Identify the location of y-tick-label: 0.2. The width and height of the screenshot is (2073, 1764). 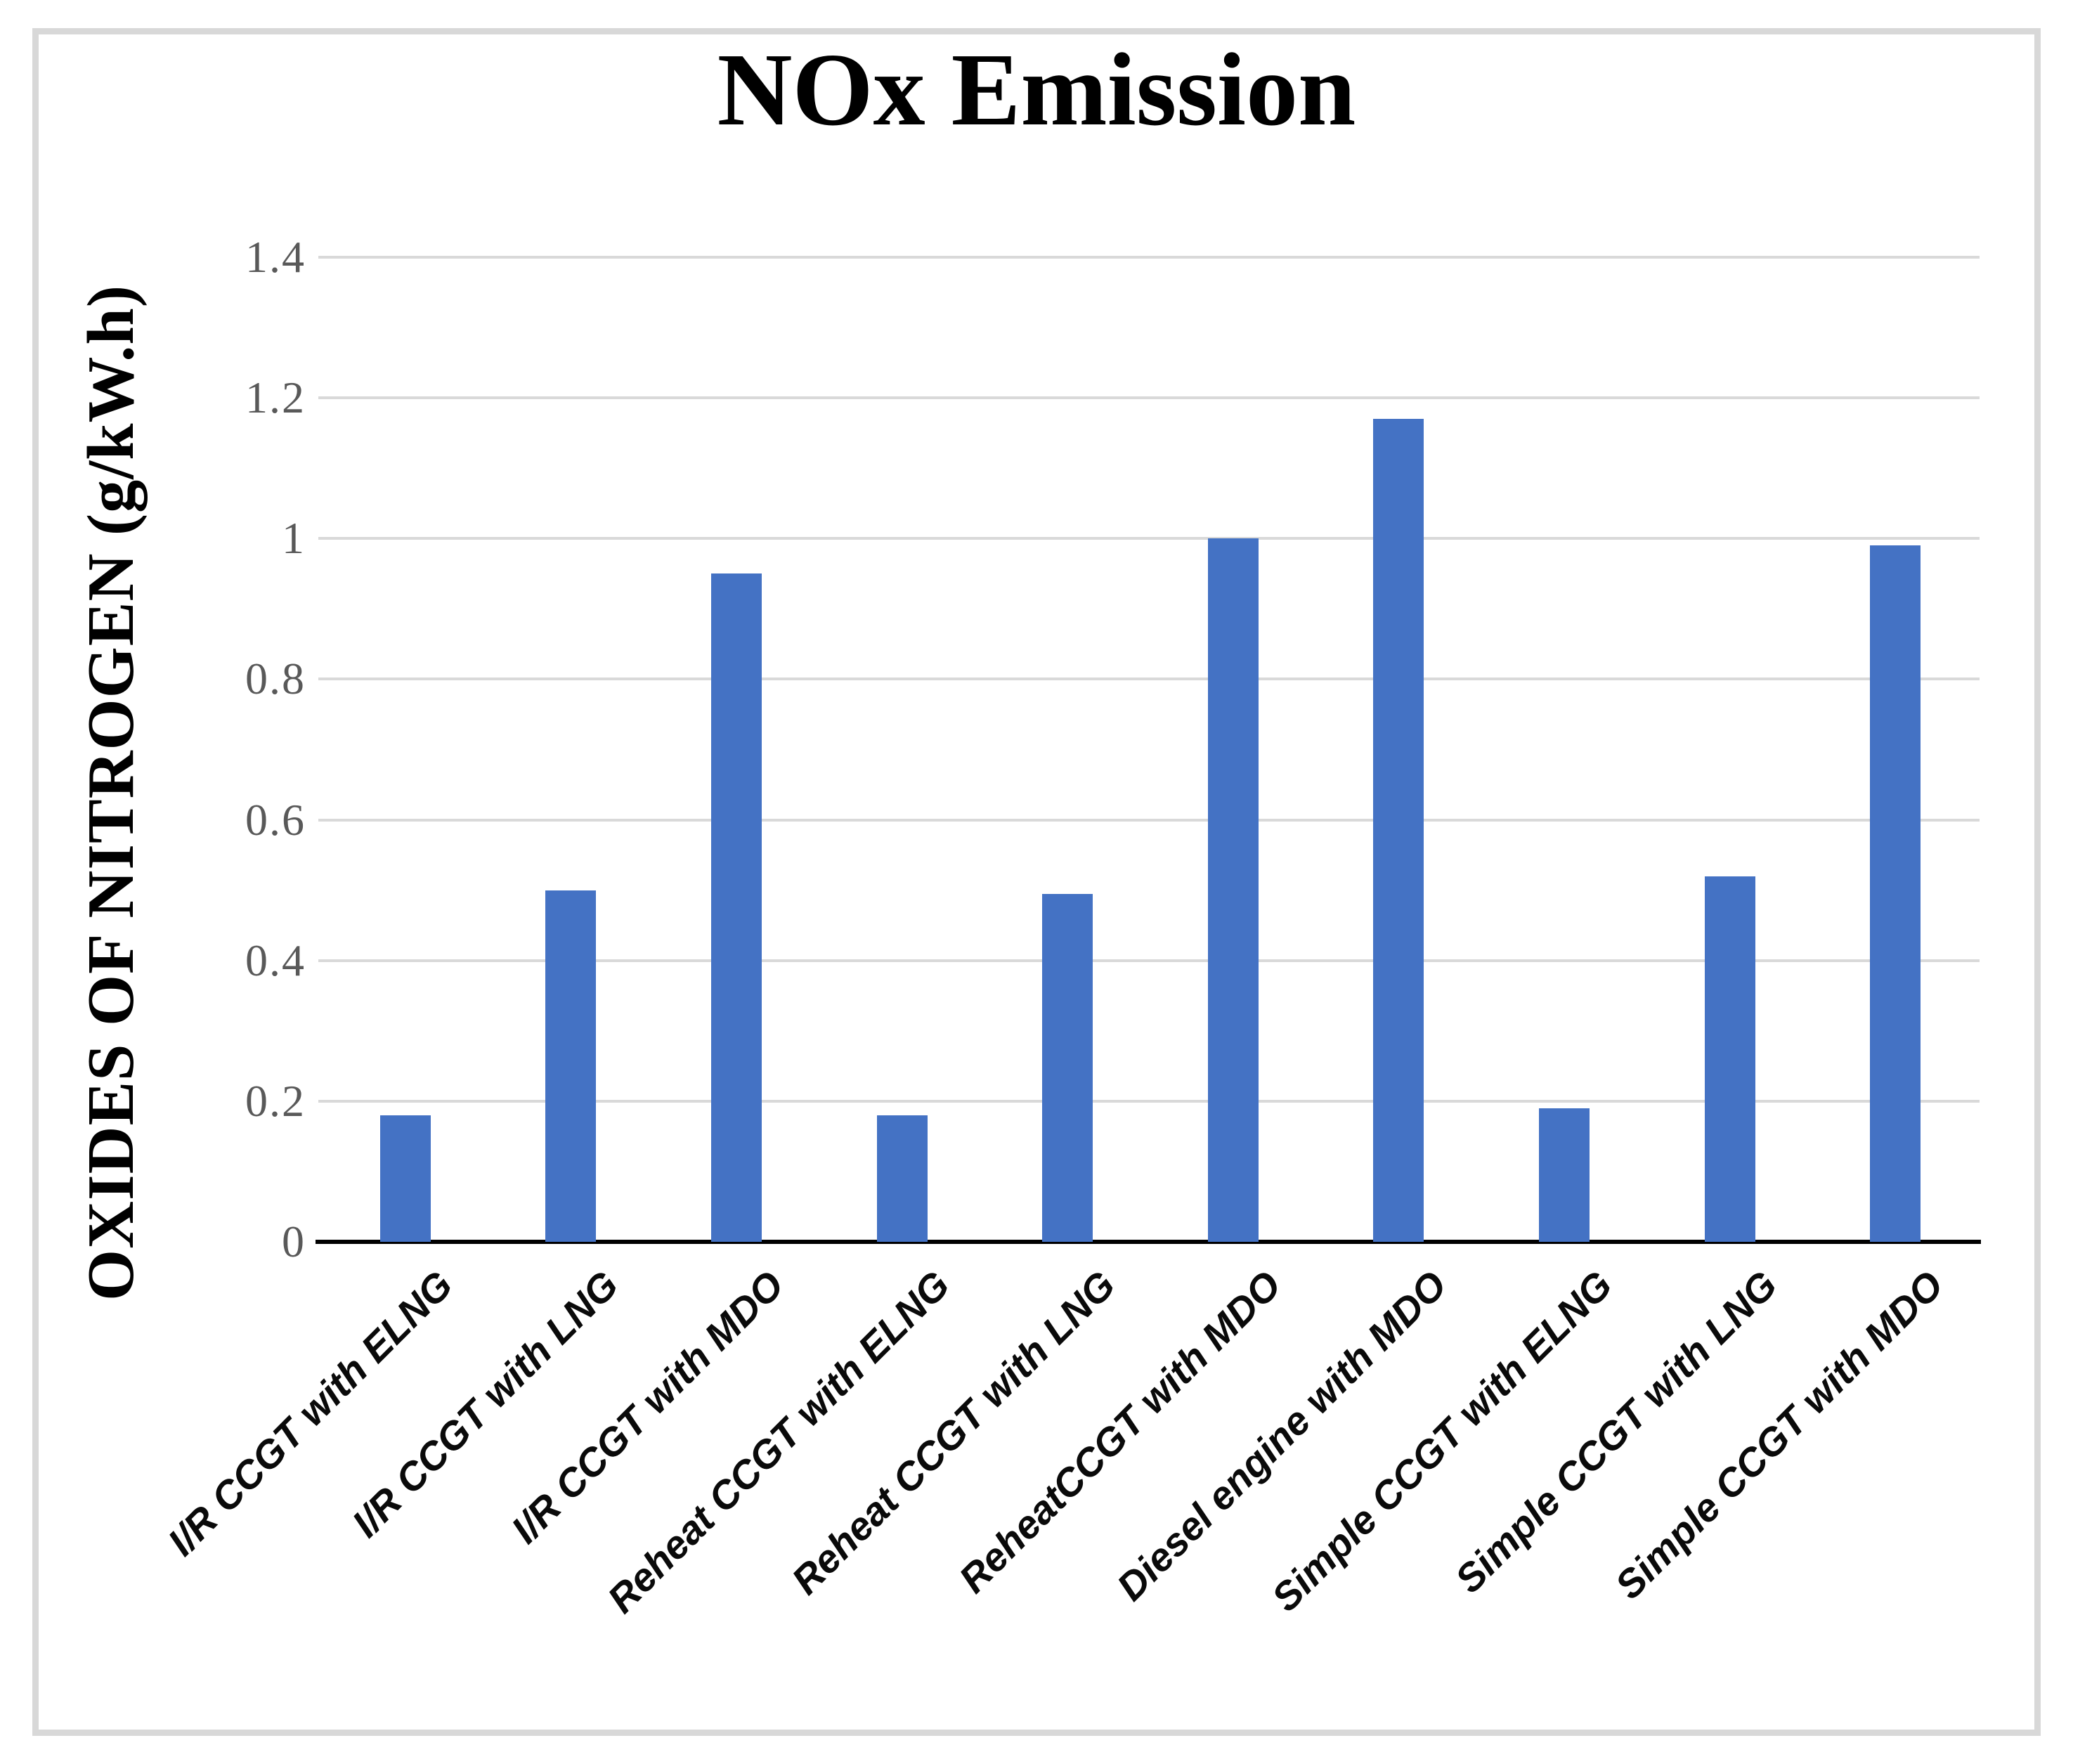
(275, 1100).